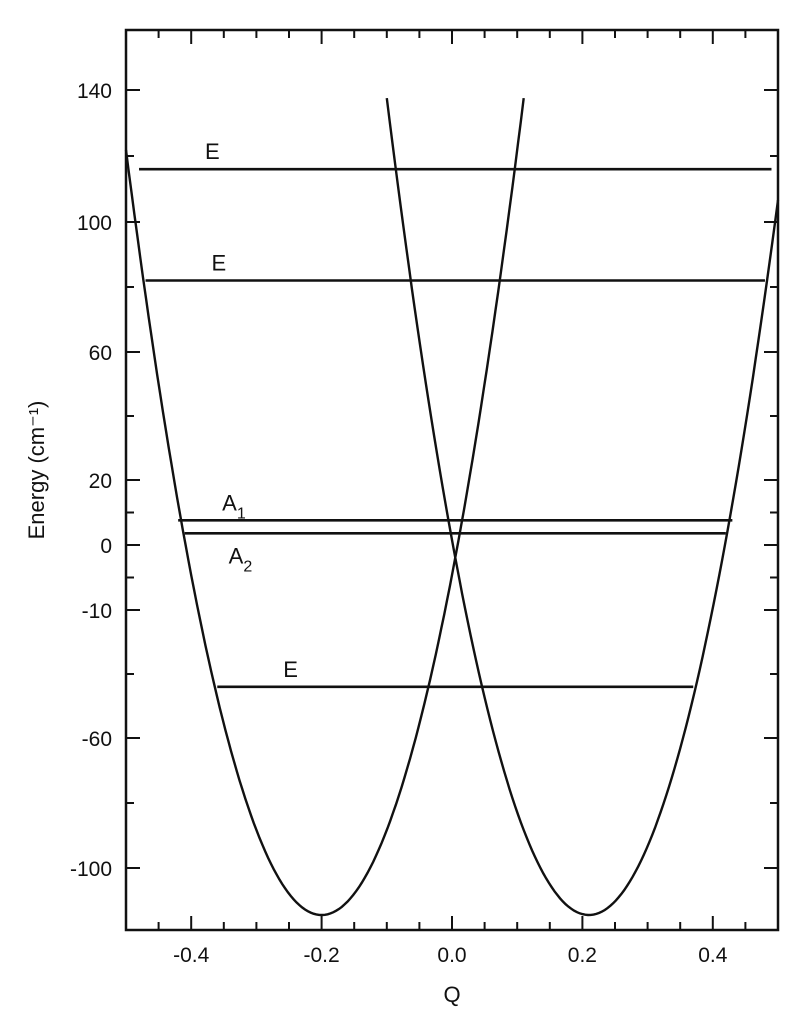 Image resolution: width=800 pixels, height=1019 pixels. I want to click on energy-level-label-2: E, so click(219, 263).